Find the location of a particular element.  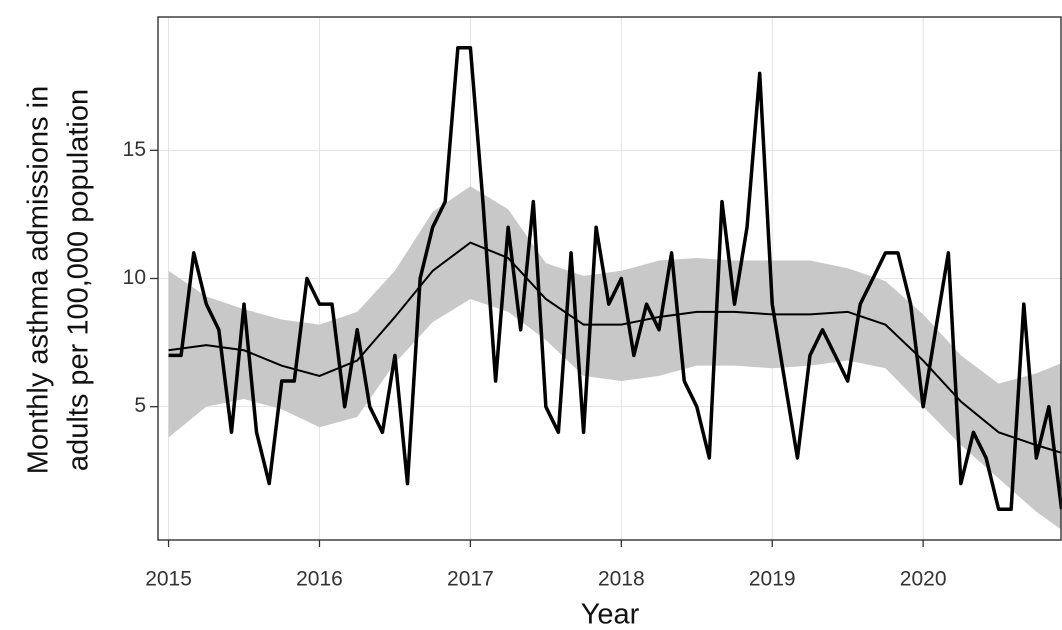

x-tick-label: 2017 is located at coordinates (470, 579).